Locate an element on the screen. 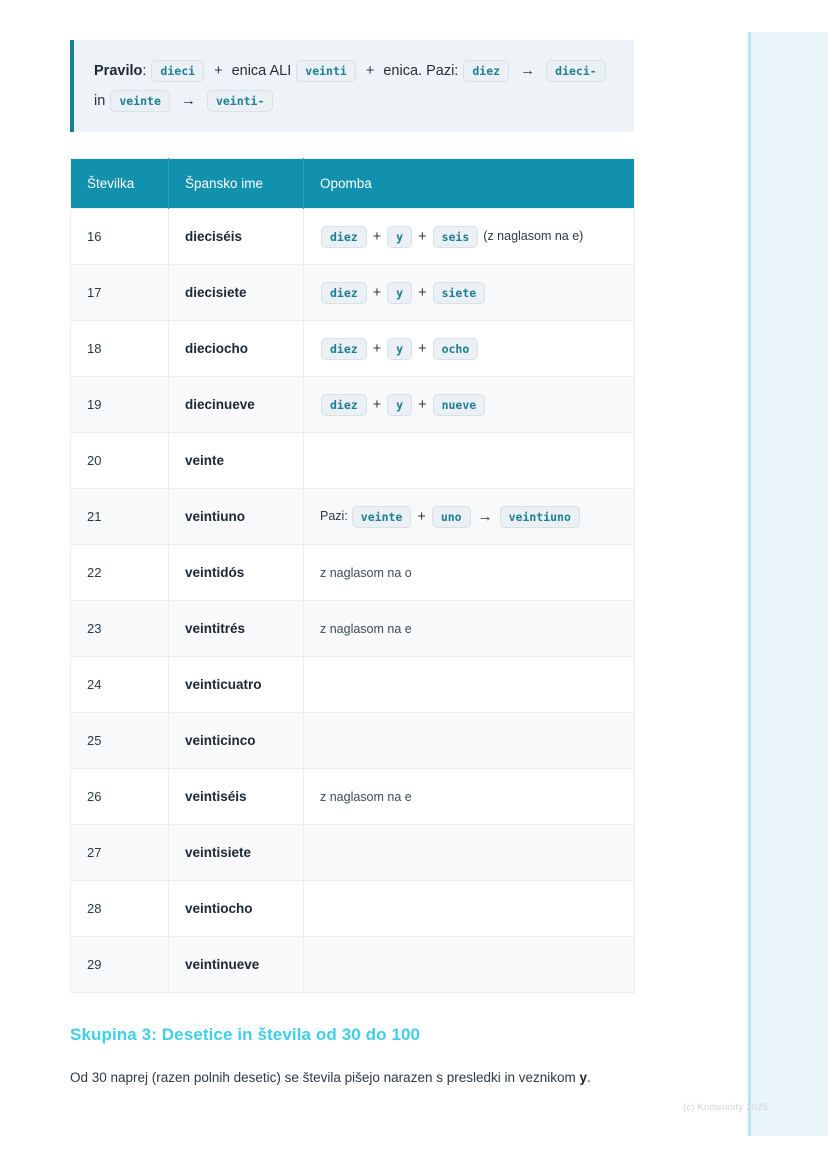 This screenshot has width=828, height=1171. cell-note: diez + y + ocho is located at coordinates (469, 348).